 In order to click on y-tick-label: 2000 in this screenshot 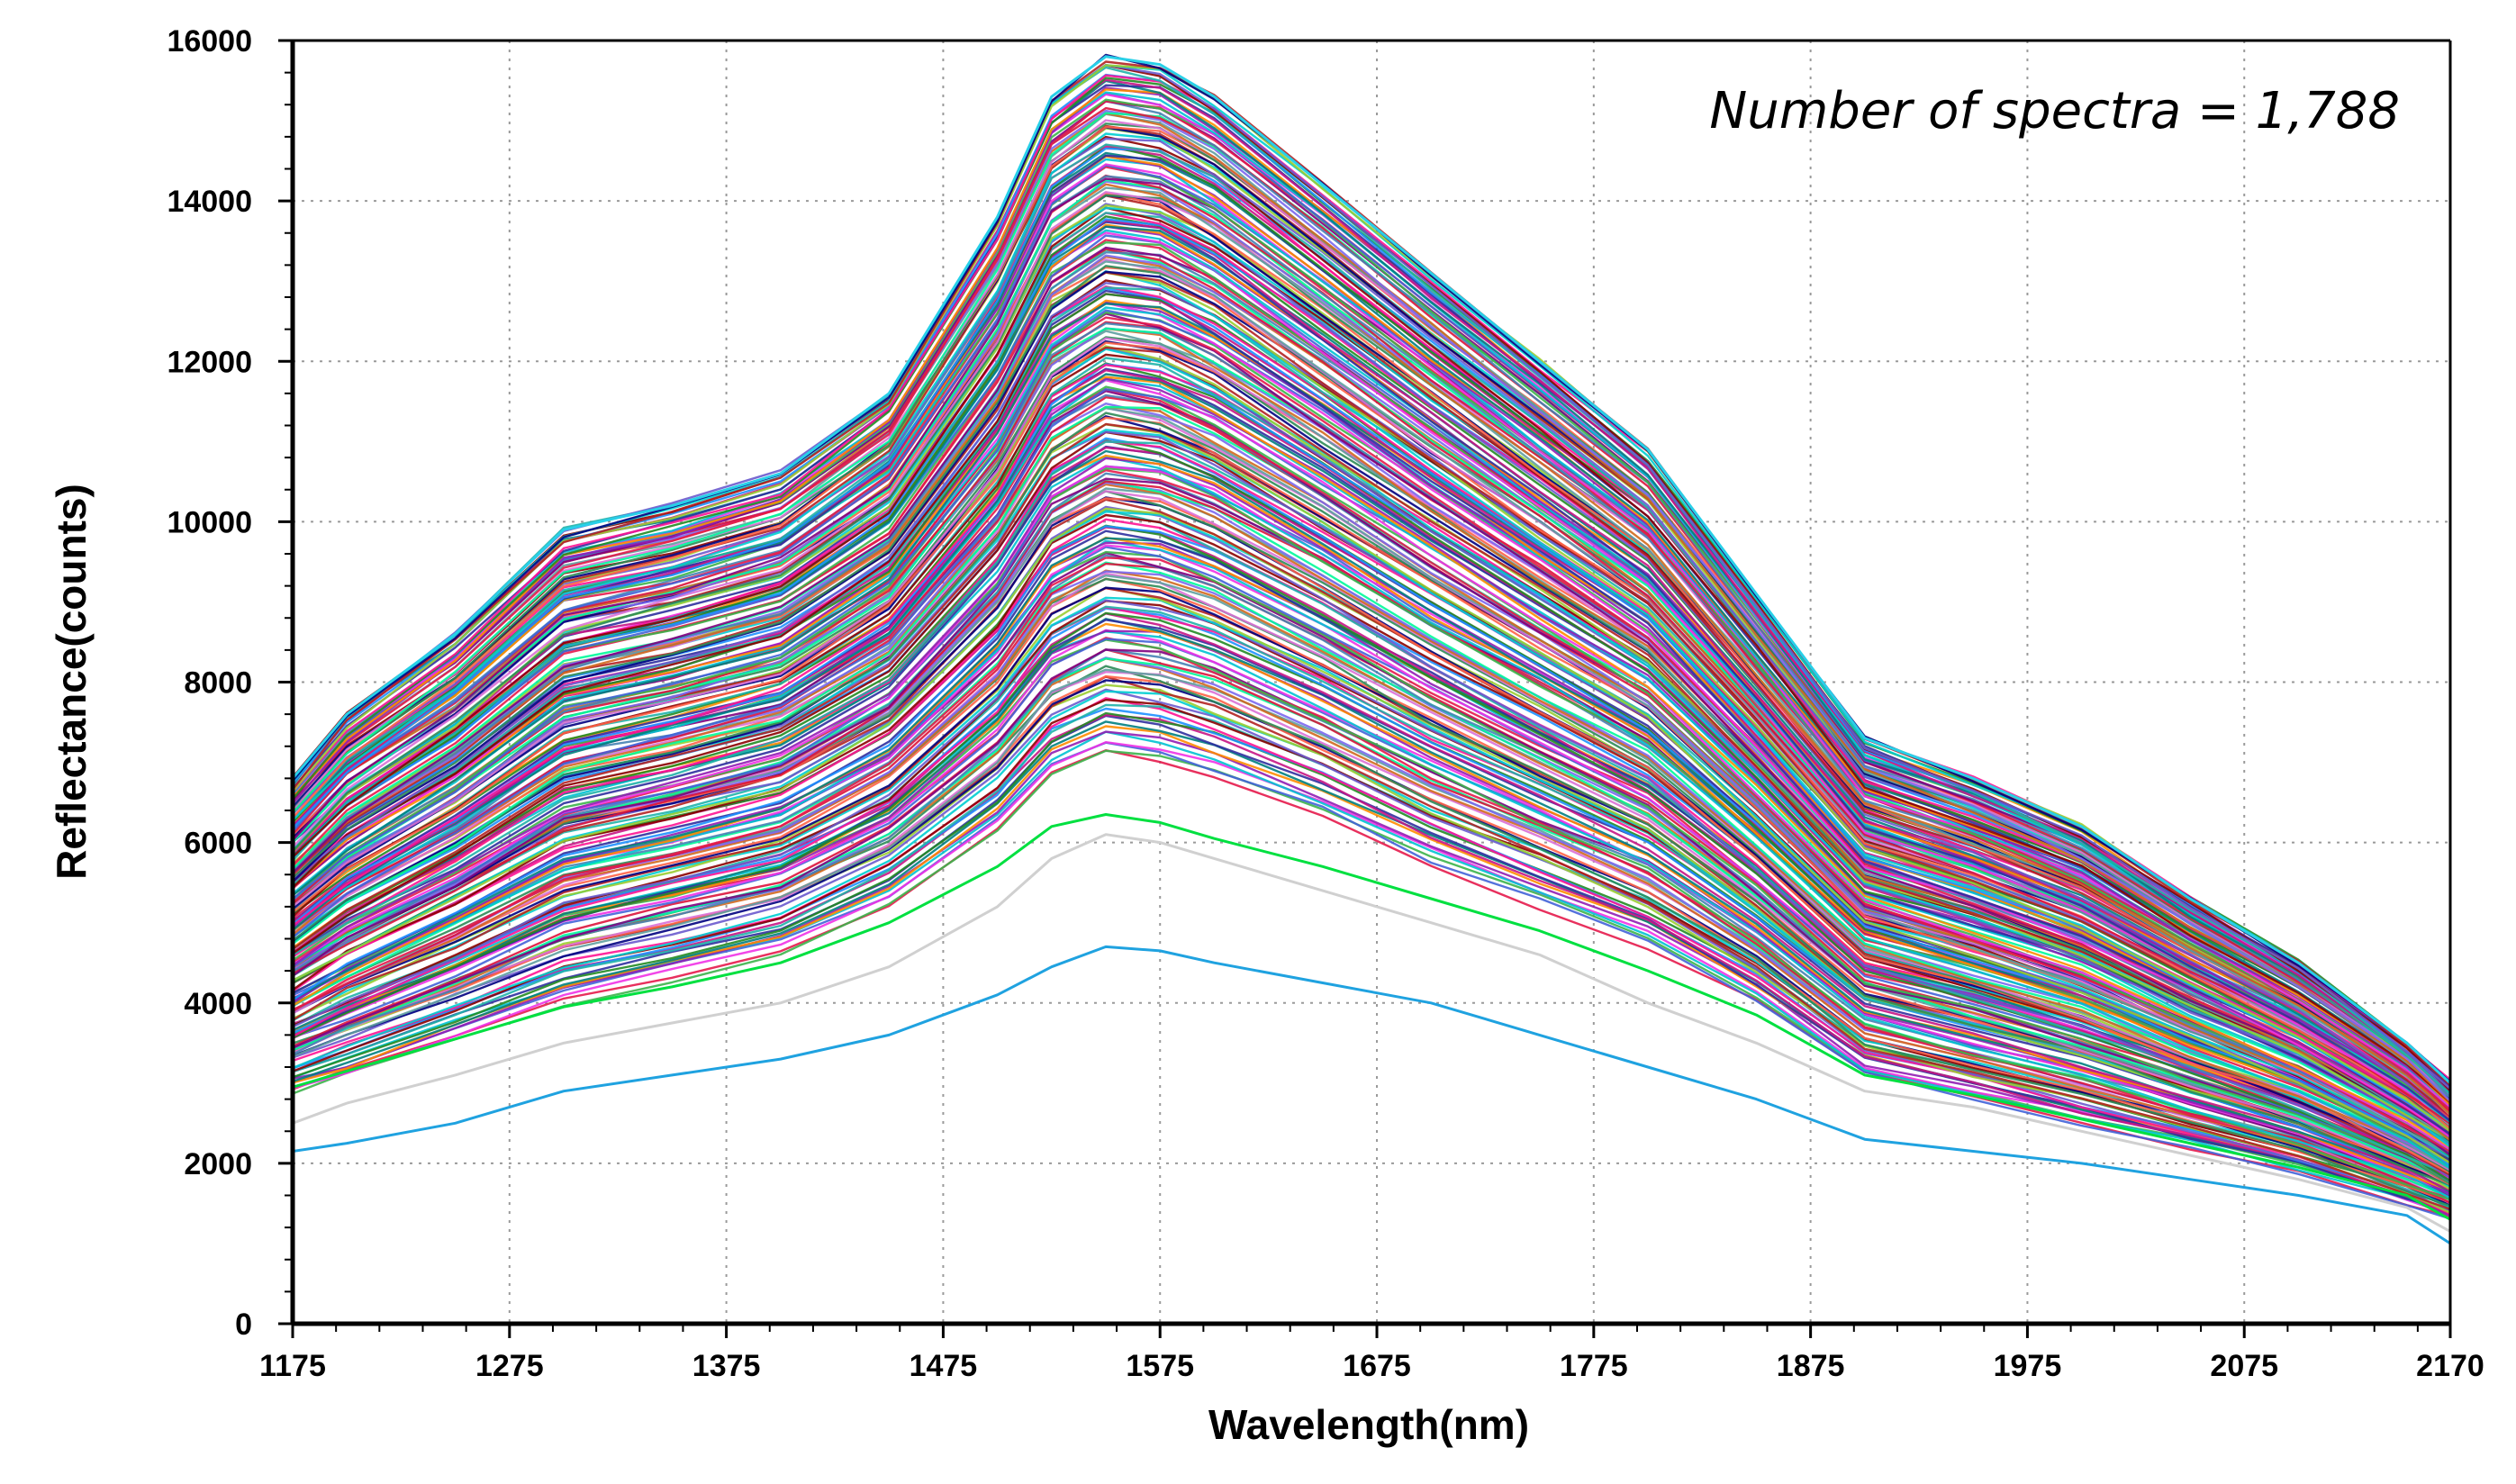, I will do `click(218, 1164)`.